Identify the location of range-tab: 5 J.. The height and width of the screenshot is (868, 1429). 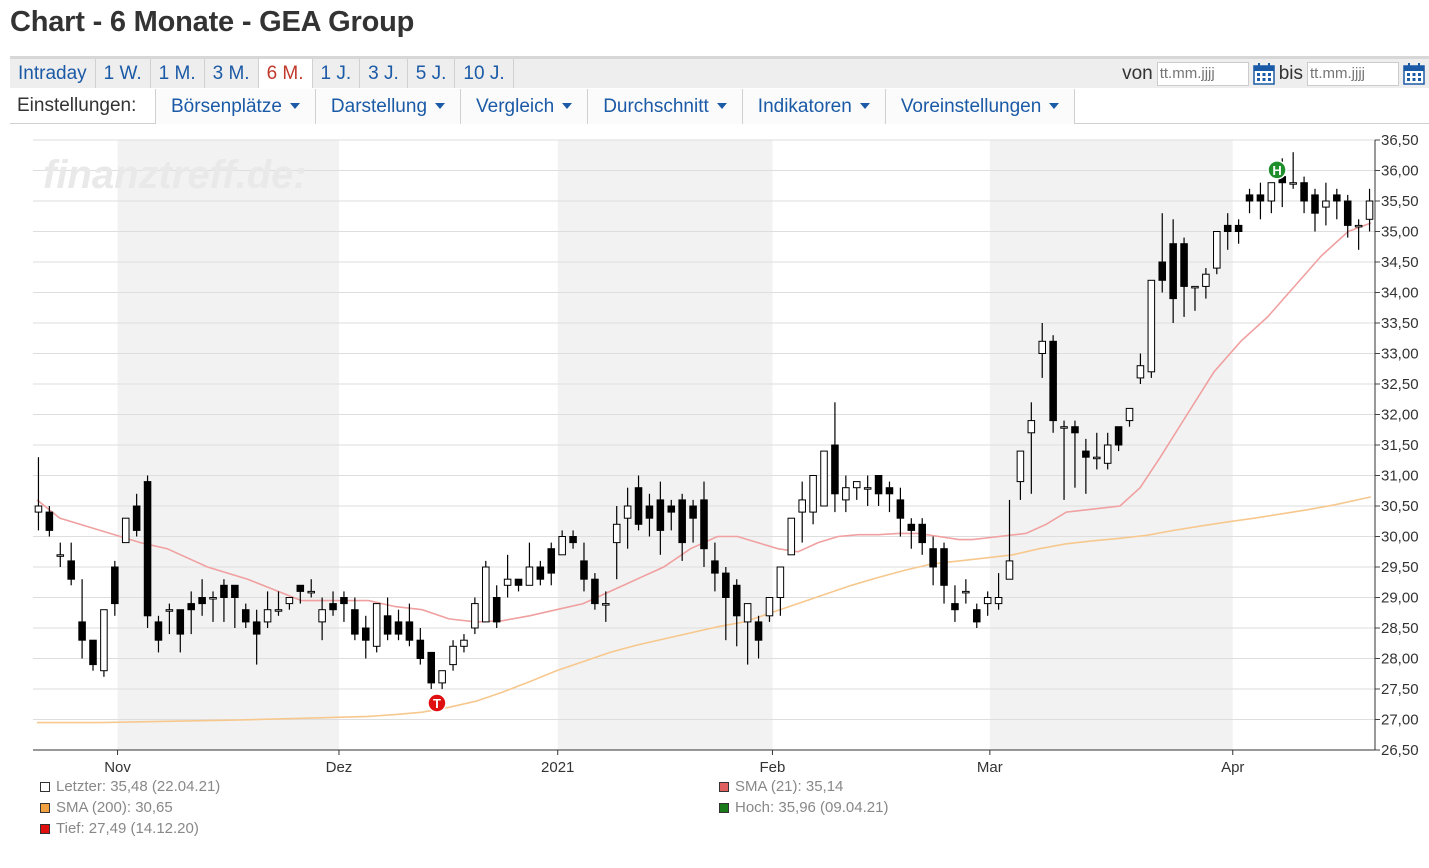
(432, 73).